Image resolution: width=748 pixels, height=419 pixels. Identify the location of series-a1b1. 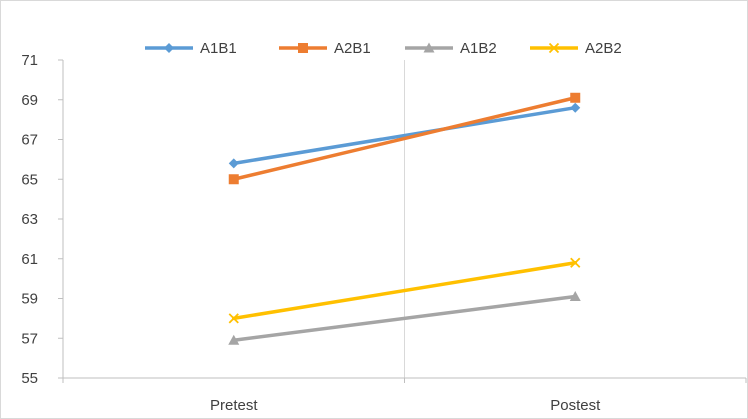
(404, 135).